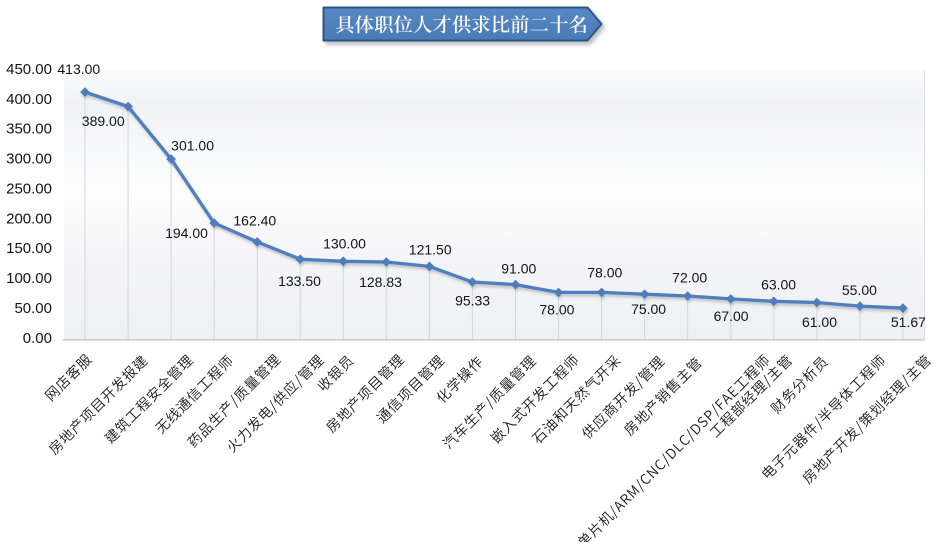  Describe the element at coordinates (344, 244) in the screenshot. I see `svg-text: 130.00` at that location.